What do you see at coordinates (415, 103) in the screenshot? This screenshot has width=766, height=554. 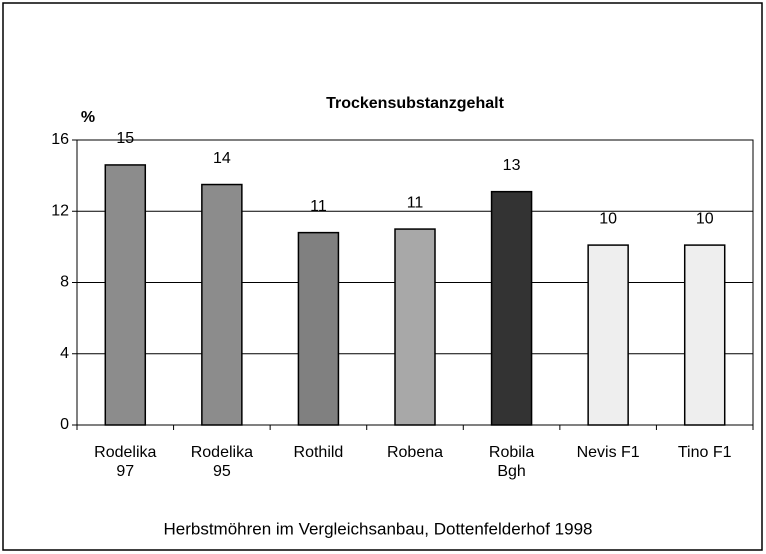 I see `chart-title: Trockensubstanzgehalt` at bounding box center [415, 103].